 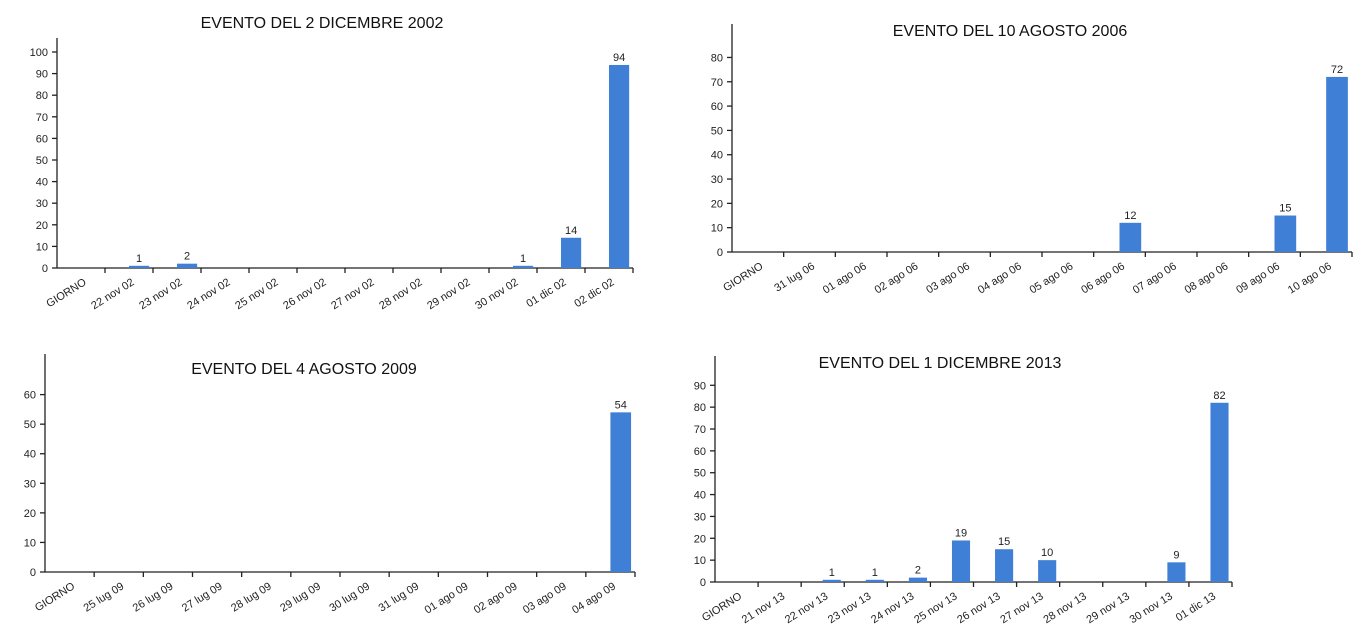 What do you see at coordinates (940, 363) in the screenshot?
I see `chart-title: EVENTO DEL 1 DICEMBRE 2013` at bounding box center [940, 363].